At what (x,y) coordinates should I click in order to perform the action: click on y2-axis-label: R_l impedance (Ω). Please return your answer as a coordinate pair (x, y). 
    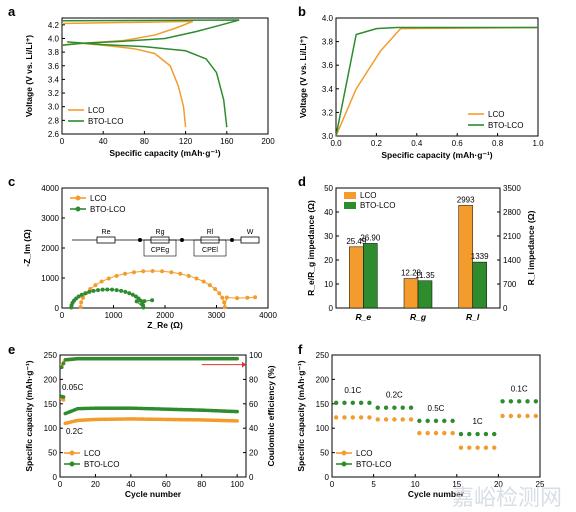
    Looking at the image, I should click on (531, 247).